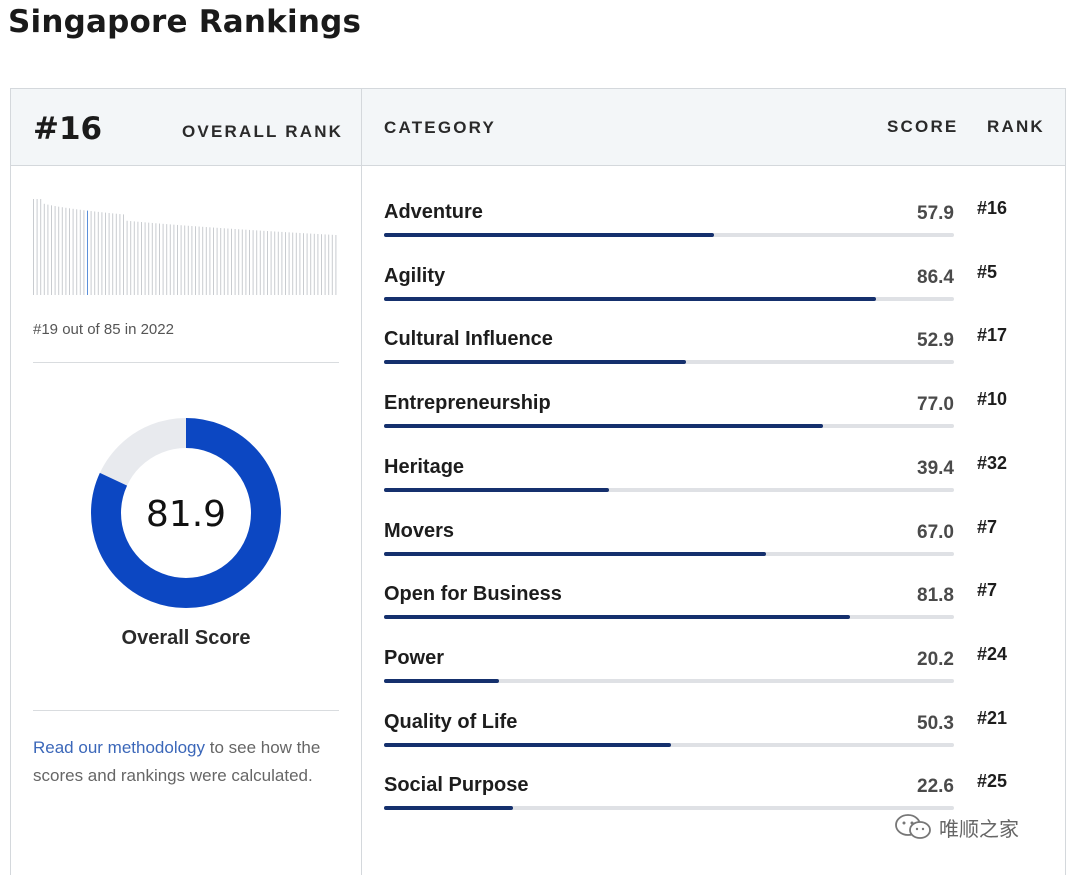  Describe the element at coordinates (103, 329) in the screenshot. I see `previous-rank-text: #19 out of 85 in 2022` at that location.